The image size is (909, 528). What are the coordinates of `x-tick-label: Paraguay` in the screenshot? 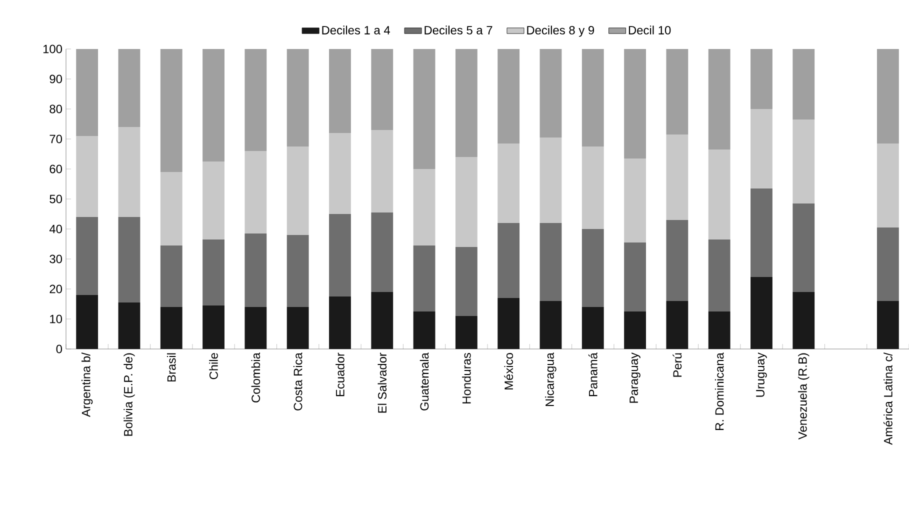 It's located at (635, 377).